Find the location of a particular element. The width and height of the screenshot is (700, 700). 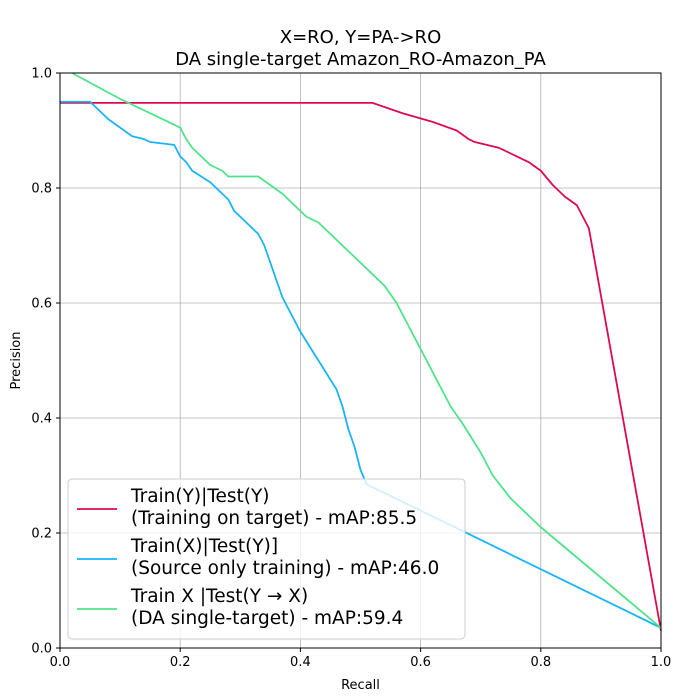

chart-title-line: DA single-target Amazon_RO-Amazon_PA is located at coordinates (360, 59).